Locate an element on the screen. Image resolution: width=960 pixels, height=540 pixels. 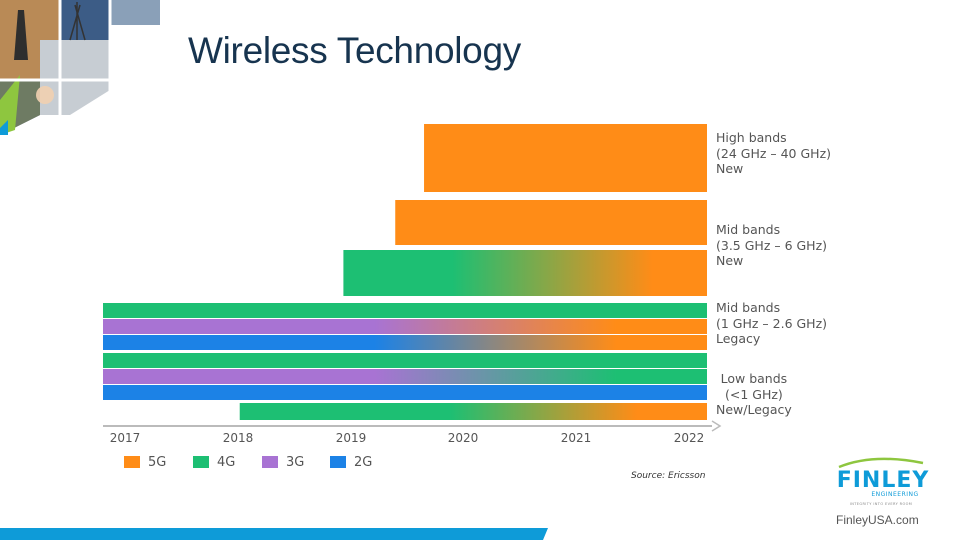
band-label-low: Low bands (<1 GHz) New/Legacy is located at coordinates (754, 394).